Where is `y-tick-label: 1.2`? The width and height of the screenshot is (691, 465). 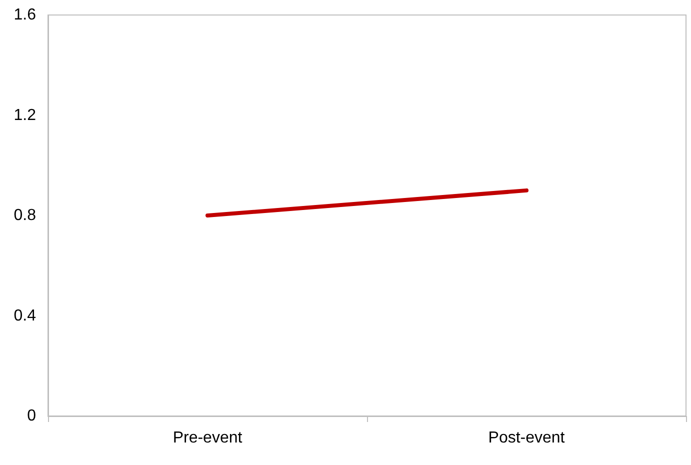
y-tick-label: 1.2 is located at coordinates (25, 115).